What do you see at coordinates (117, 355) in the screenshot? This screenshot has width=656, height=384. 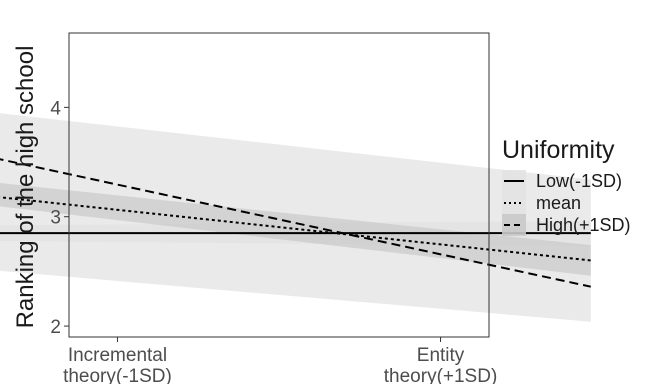 I see `x-tick-label-line: Incremental` at bounding box center [117, 355].